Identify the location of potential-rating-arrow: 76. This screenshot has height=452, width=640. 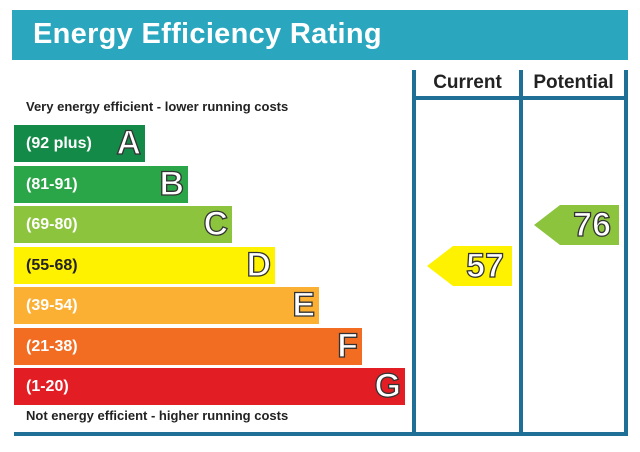
(576, 225).